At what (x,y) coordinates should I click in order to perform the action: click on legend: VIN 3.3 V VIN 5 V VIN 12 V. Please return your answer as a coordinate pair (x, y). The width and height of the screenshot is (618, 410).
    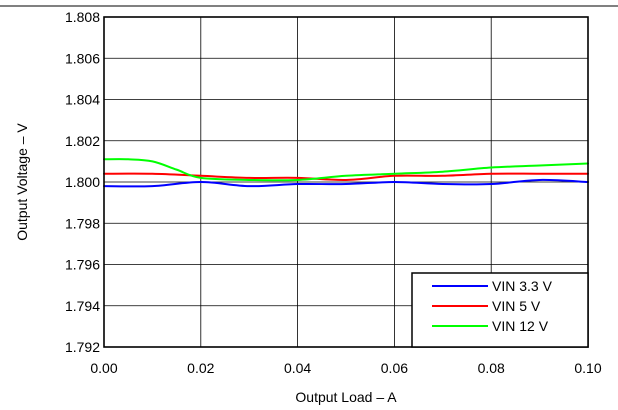
    Looking at the image, I should click on (500, 310).